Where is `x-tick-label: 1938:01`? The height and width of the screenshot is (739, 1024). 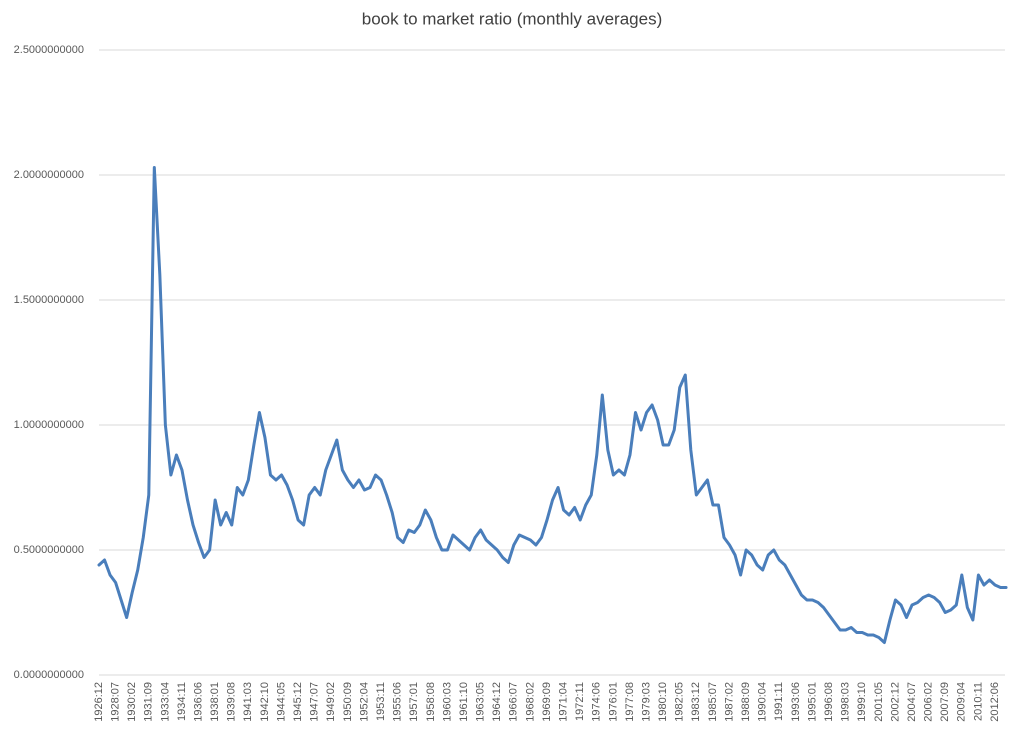
x-tick-label: 1938:01 is located at coordinates (215, 702).